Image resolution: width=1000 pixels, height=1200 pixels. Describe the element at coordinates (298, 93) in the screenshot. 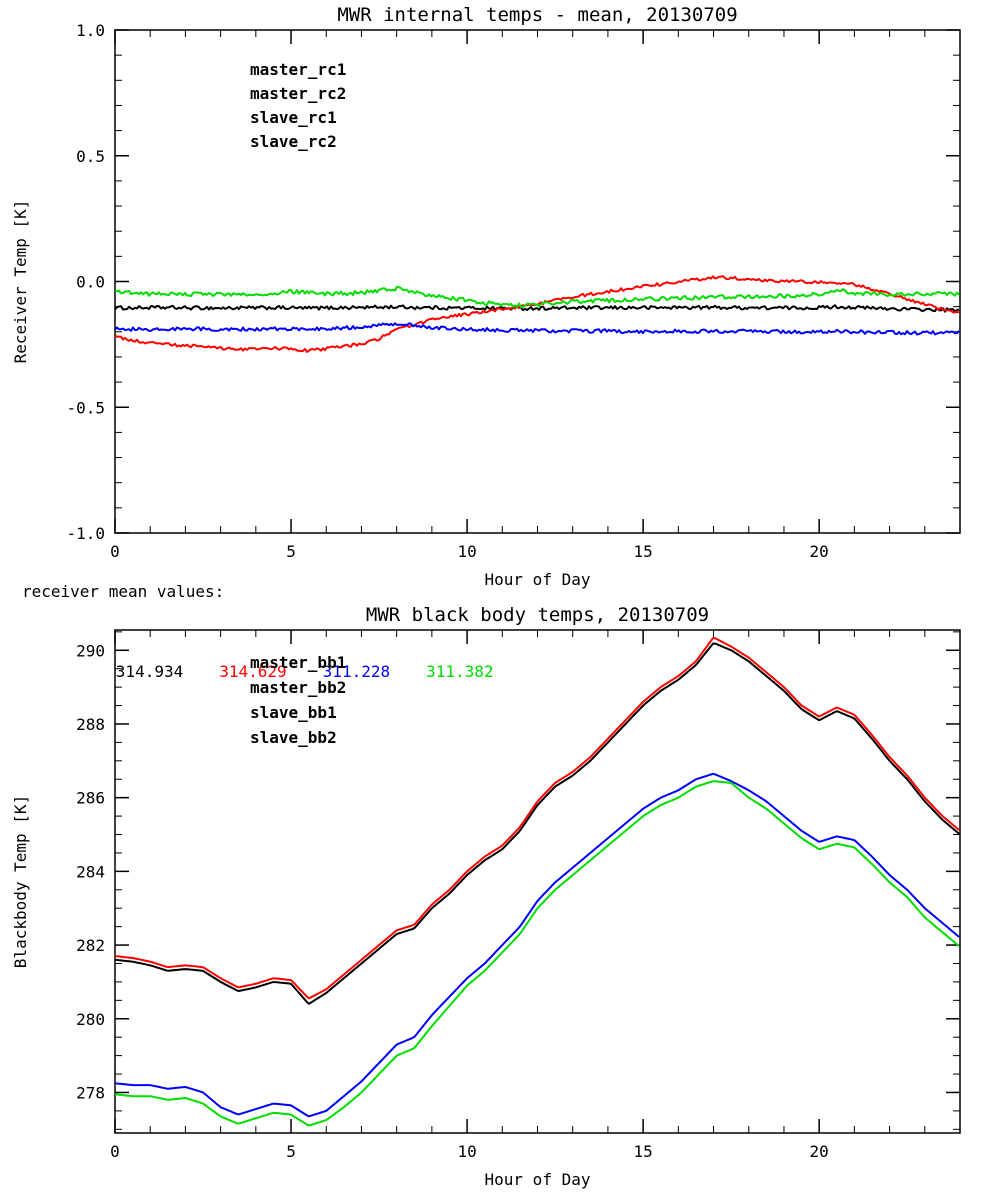

I see `svg-text: master_rc2` at that location.